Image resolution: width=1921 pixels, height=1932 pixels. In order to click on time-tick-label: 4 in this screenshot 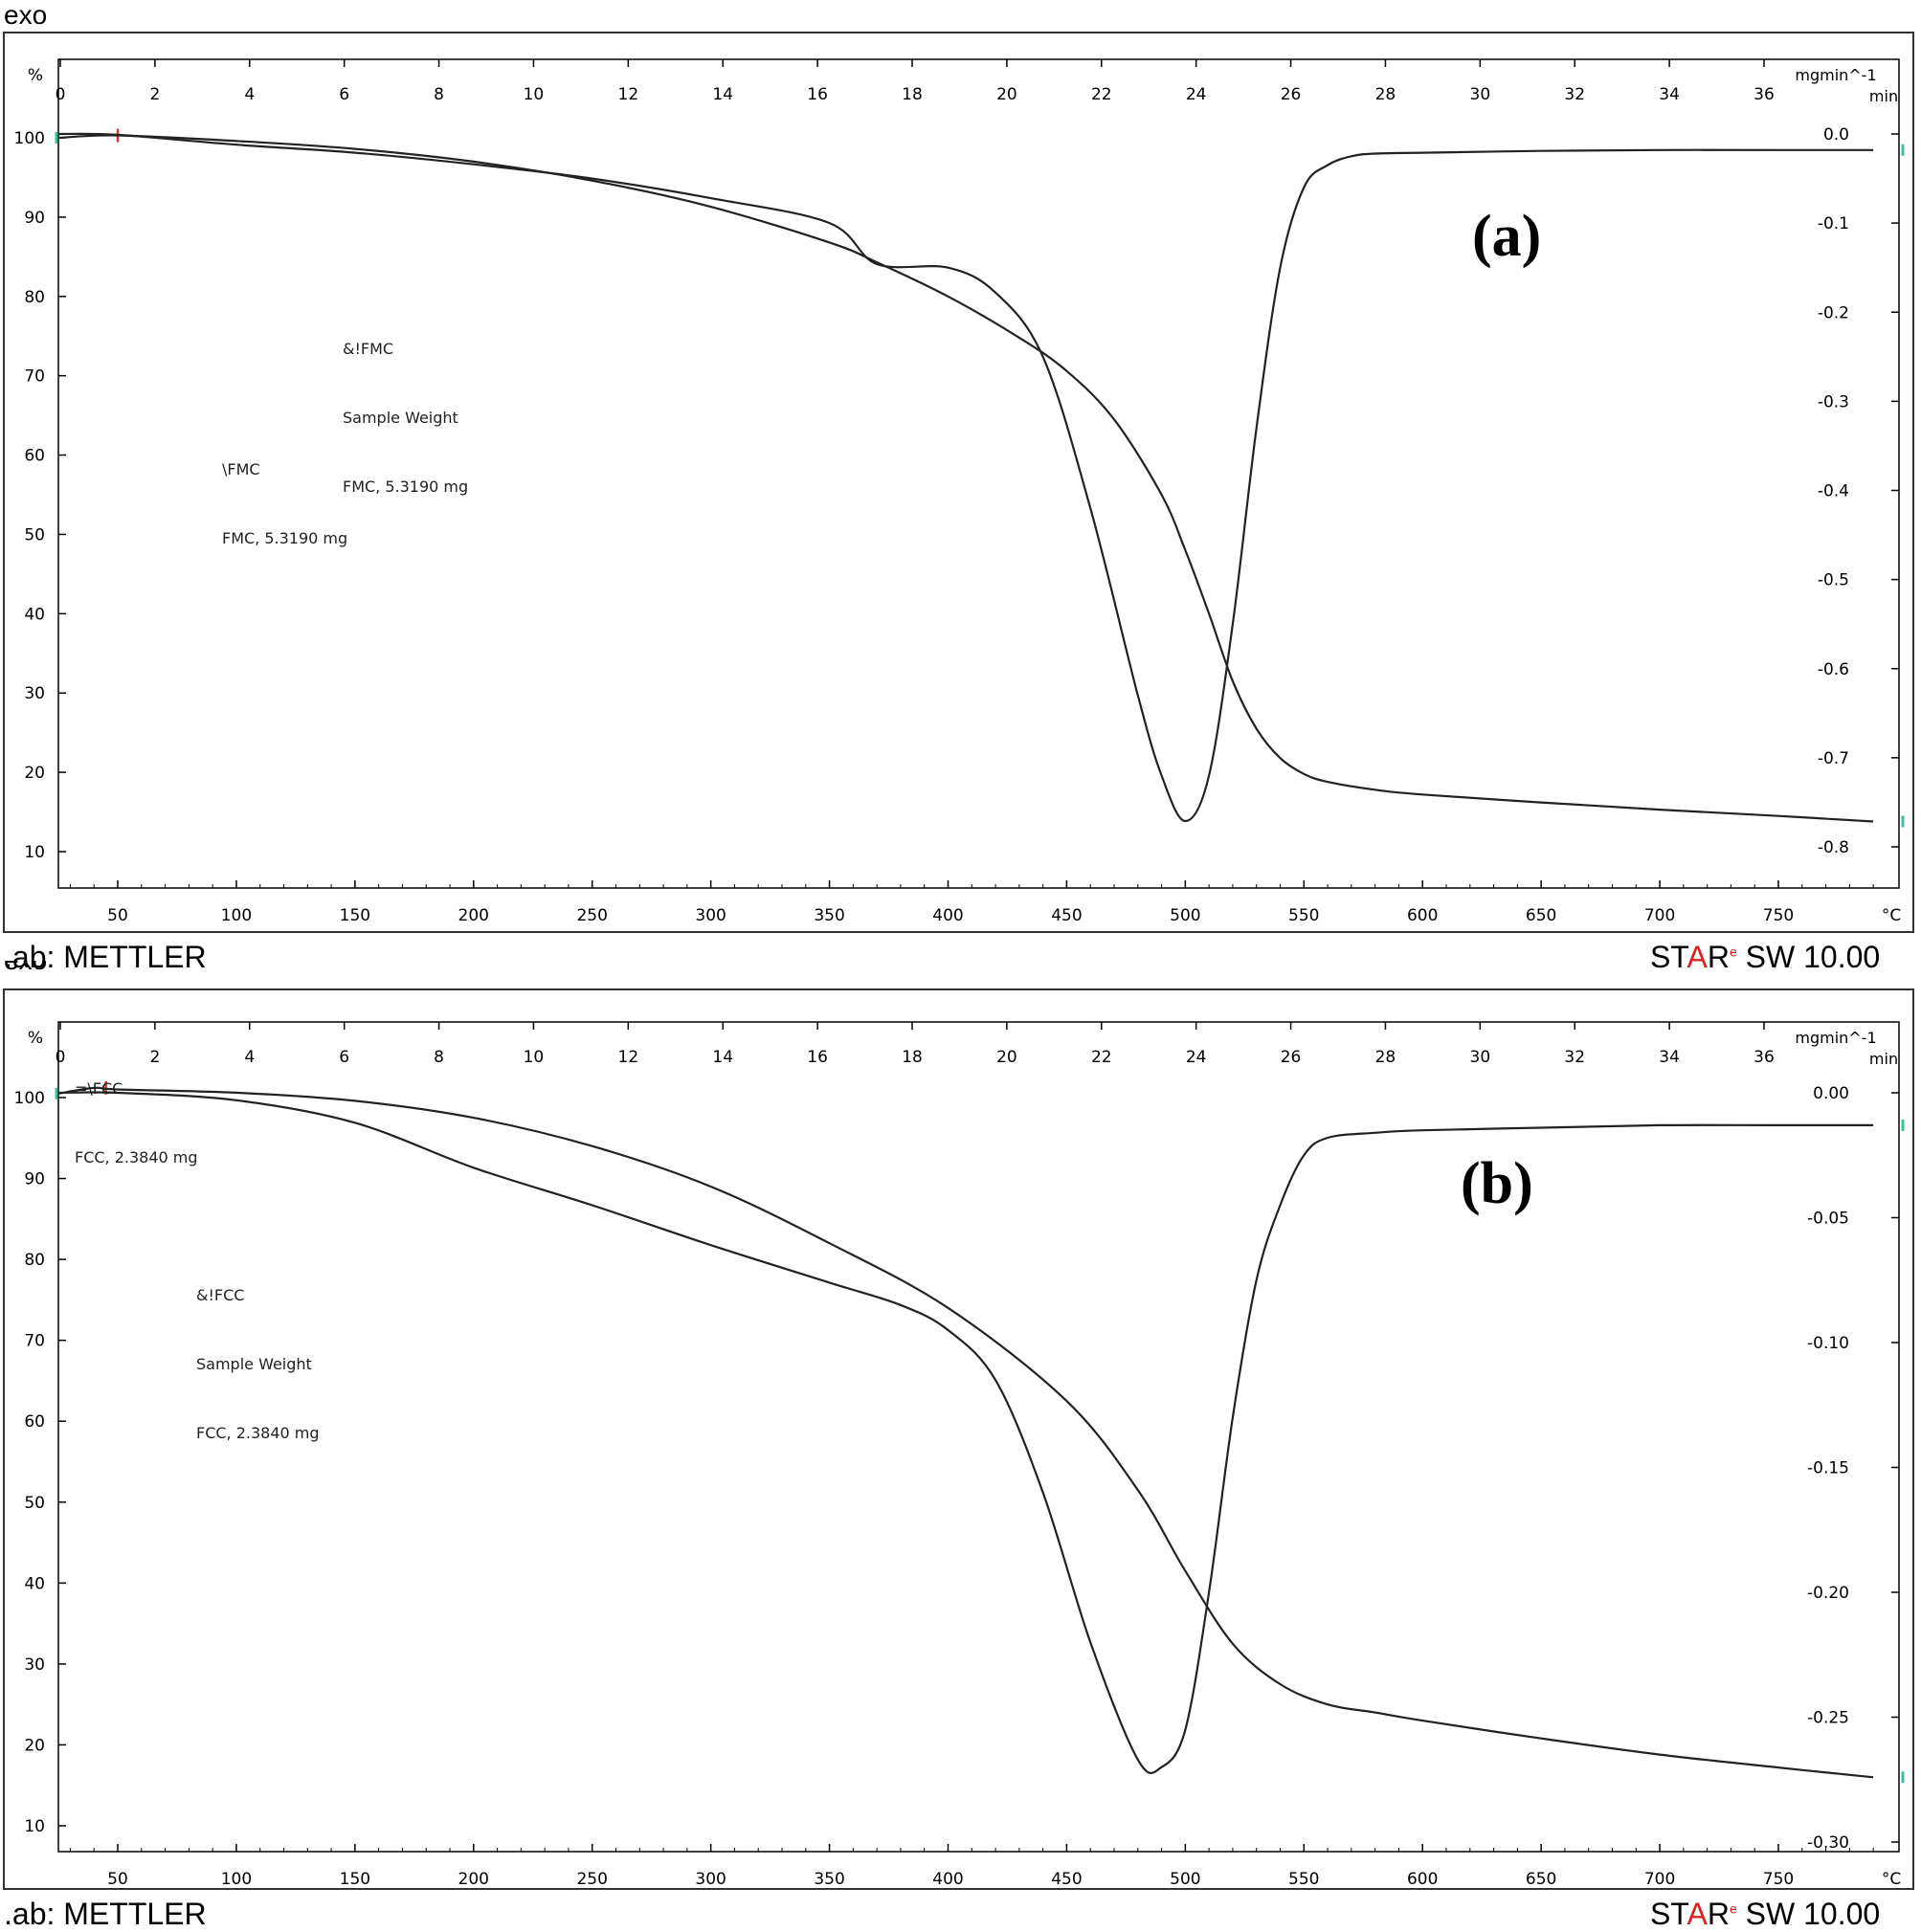, I will do `click(249, 94)`.